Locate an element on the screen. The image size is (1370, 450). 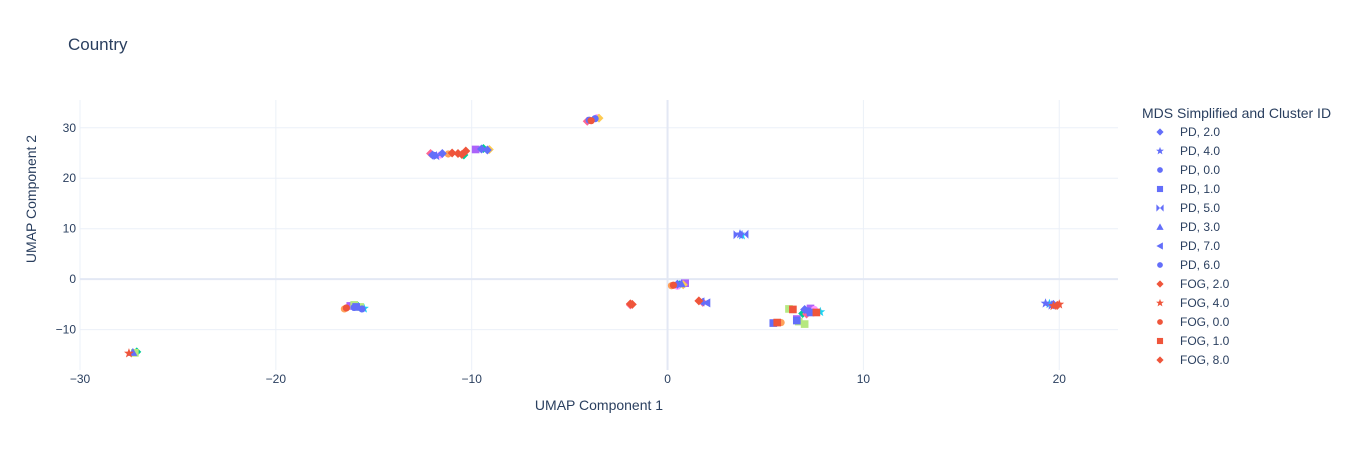
legend-label: PD, 4.0 is located at coordinates (1200, 151).